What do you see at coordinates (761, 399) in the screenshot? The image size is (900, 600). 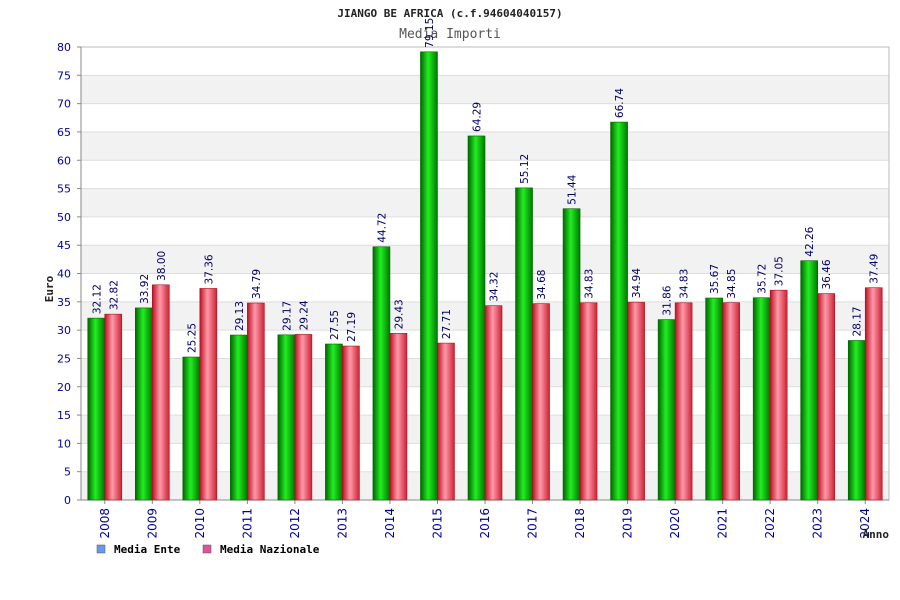 I see `bar-media-ente-2022` at bounding box center [761, 399].